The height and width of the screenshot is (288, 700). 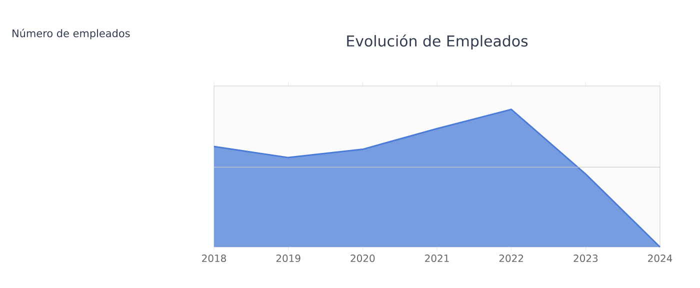 What do you see at coordinates (214, 258) in the screenshot?
I see `x-tick-label: 2018` at bounding box center [214, 258].